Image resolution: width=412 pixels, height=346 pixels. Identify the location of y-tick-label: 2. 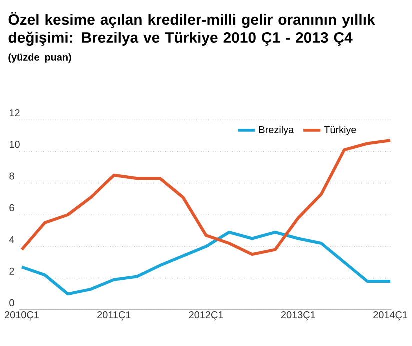
(12, 271).